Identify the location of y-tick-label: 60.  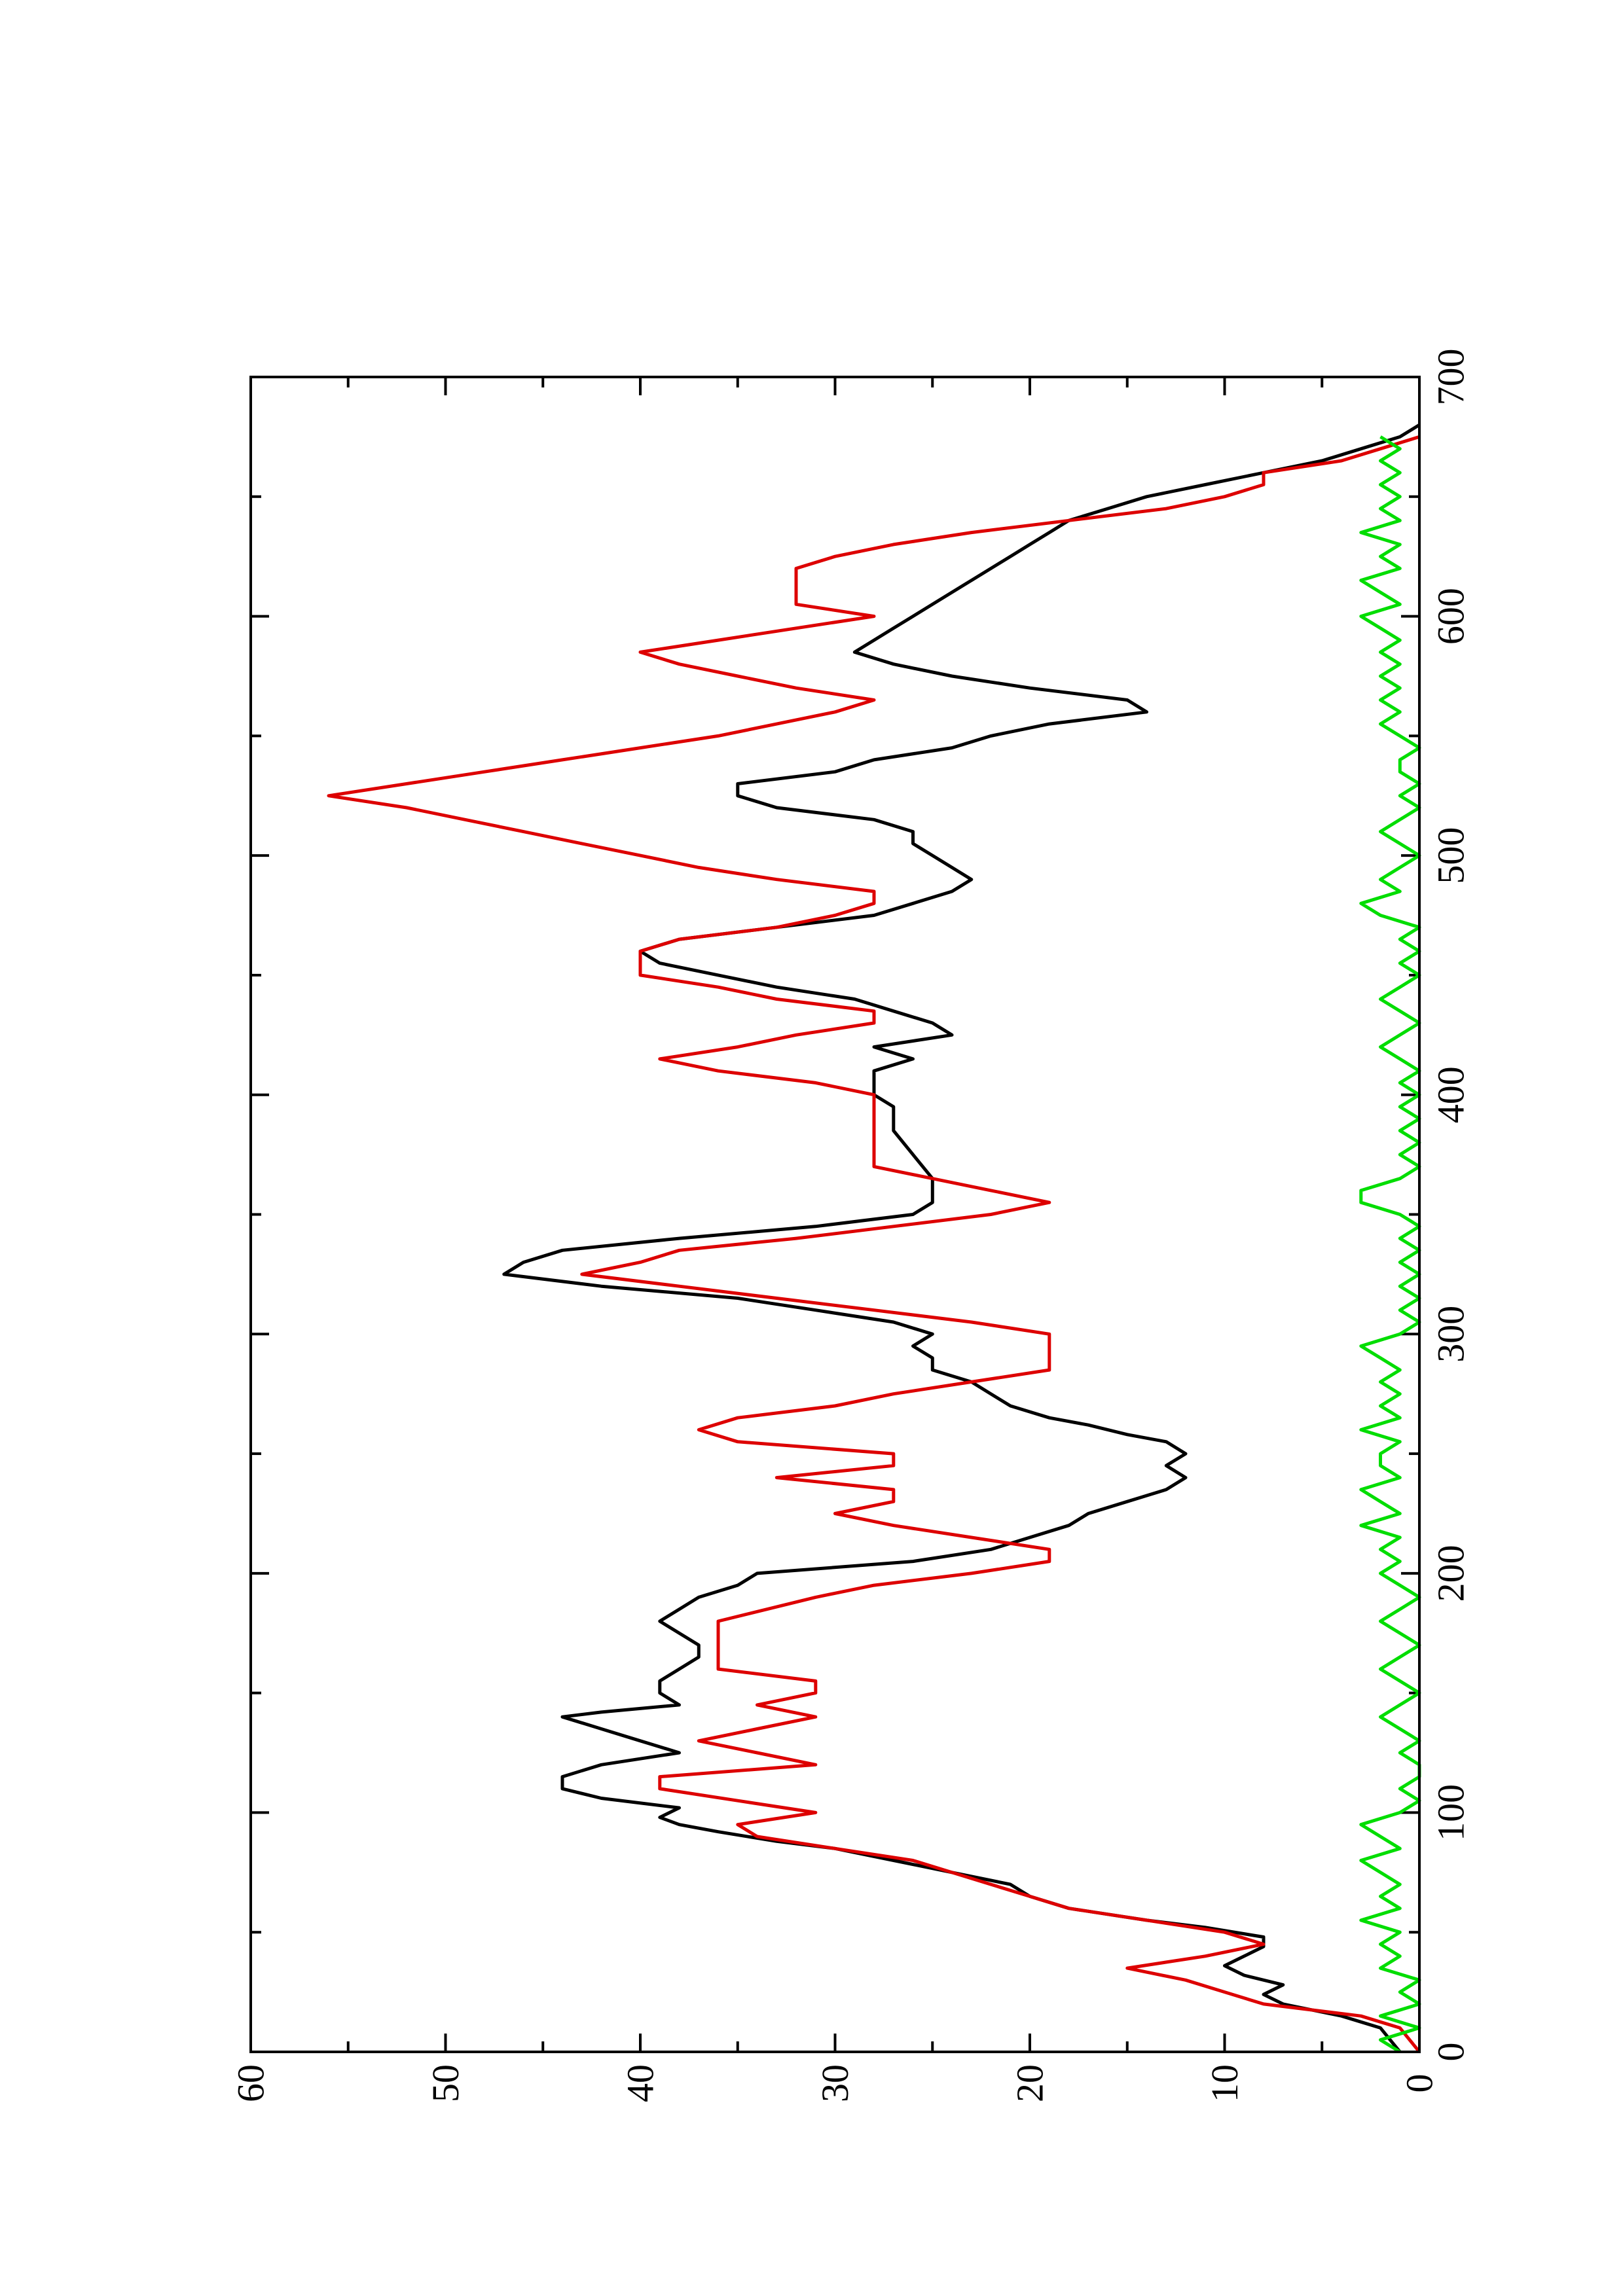
(251, 2083).